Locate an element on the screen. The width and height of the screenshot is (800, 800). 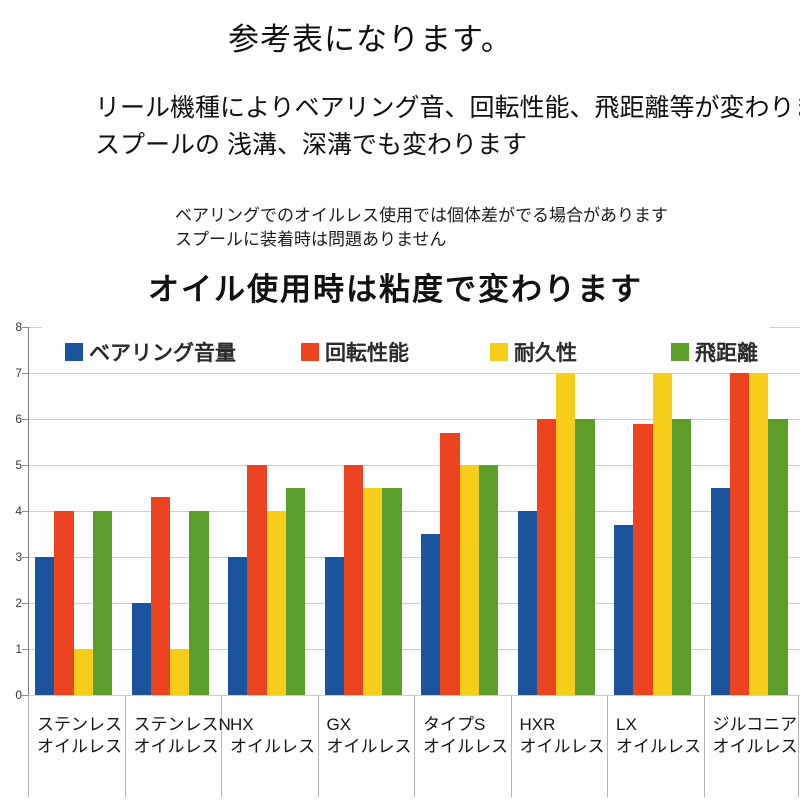
bar-耐久性-HX is located at coordinates (276, 603).